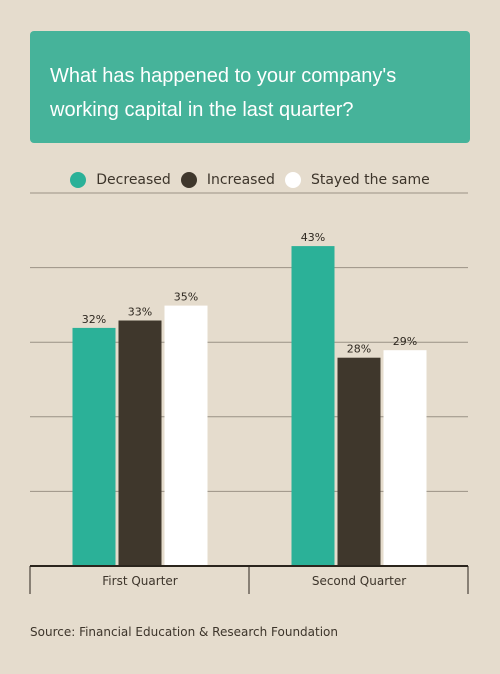 The height and width of the screenshot is (674, 500). What do you see at coordinates (359, 581) in the screenshot?
I see `x-tick-label: Second Quarter` at bounding box center [359, 581].